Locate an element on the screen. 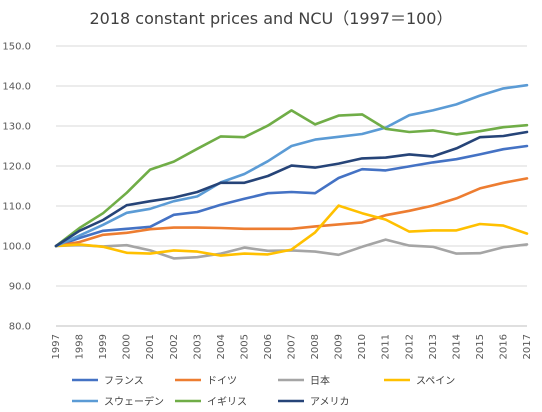  x-tick-label: 1998 is located at coordinates (80, 346).